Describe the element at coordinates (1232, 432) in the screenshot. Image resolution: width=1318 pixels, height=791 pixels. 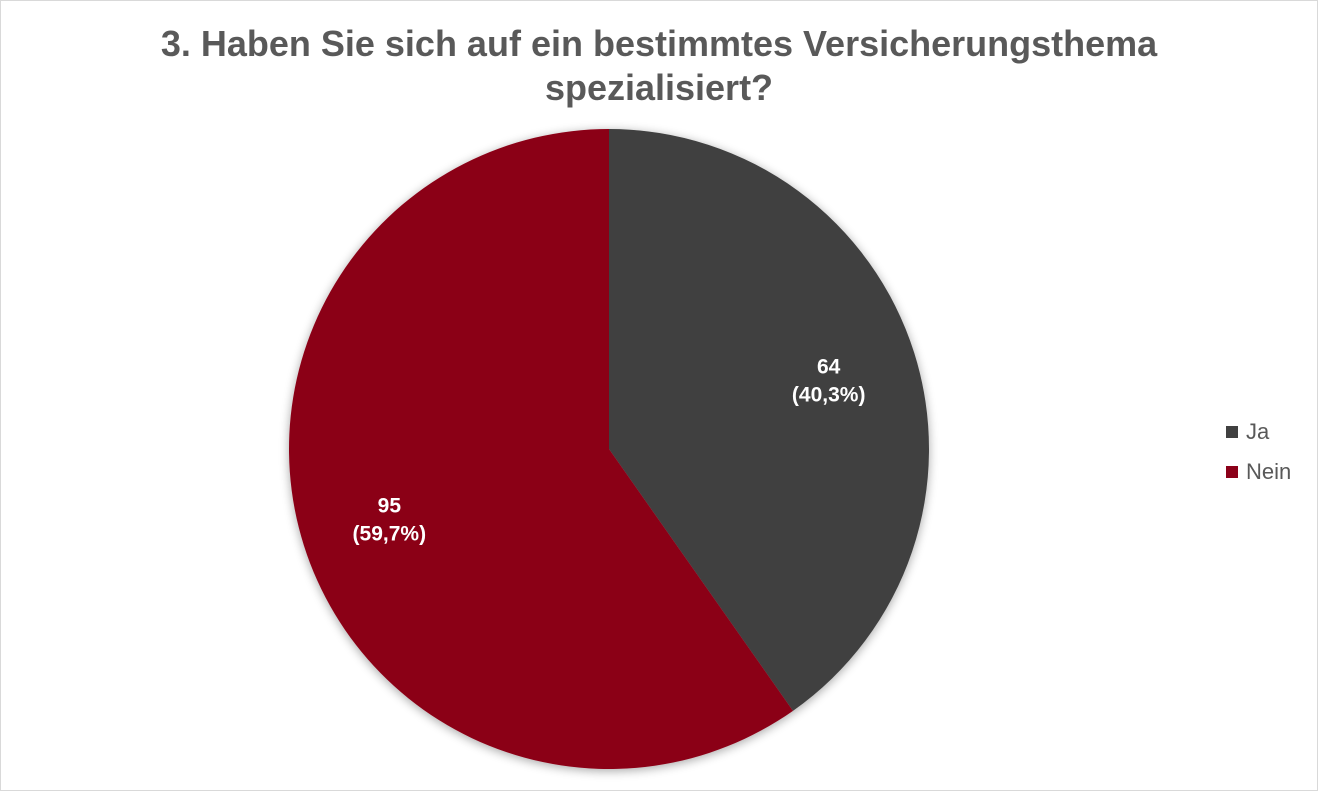
I see `legend-swatch-ja` at that location.